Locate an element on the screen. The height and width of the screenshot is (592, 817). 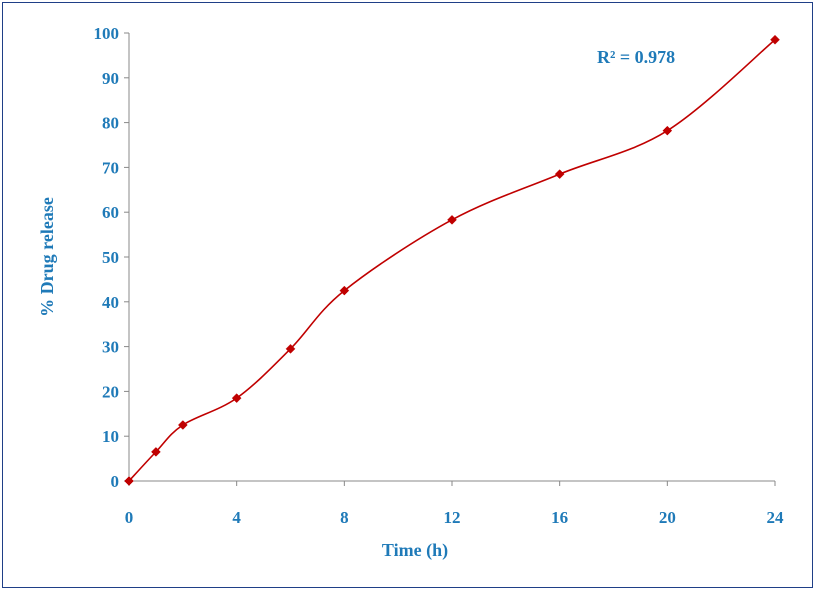
y-tick-label: 30 is located at coordinates (110, 347).